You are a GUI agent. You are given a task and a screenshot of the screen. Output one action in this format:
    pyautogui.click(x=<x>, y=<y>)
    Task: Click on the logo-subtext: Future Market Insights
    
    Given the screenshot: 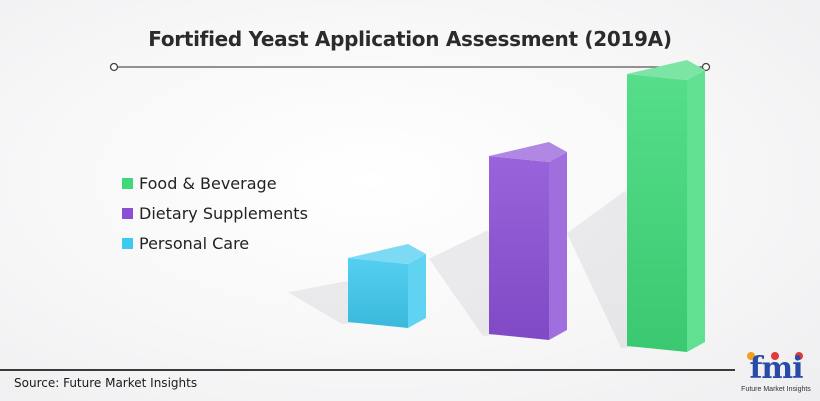 What is the action you would take?
    pyautogui.click(x=776, y=389)
    